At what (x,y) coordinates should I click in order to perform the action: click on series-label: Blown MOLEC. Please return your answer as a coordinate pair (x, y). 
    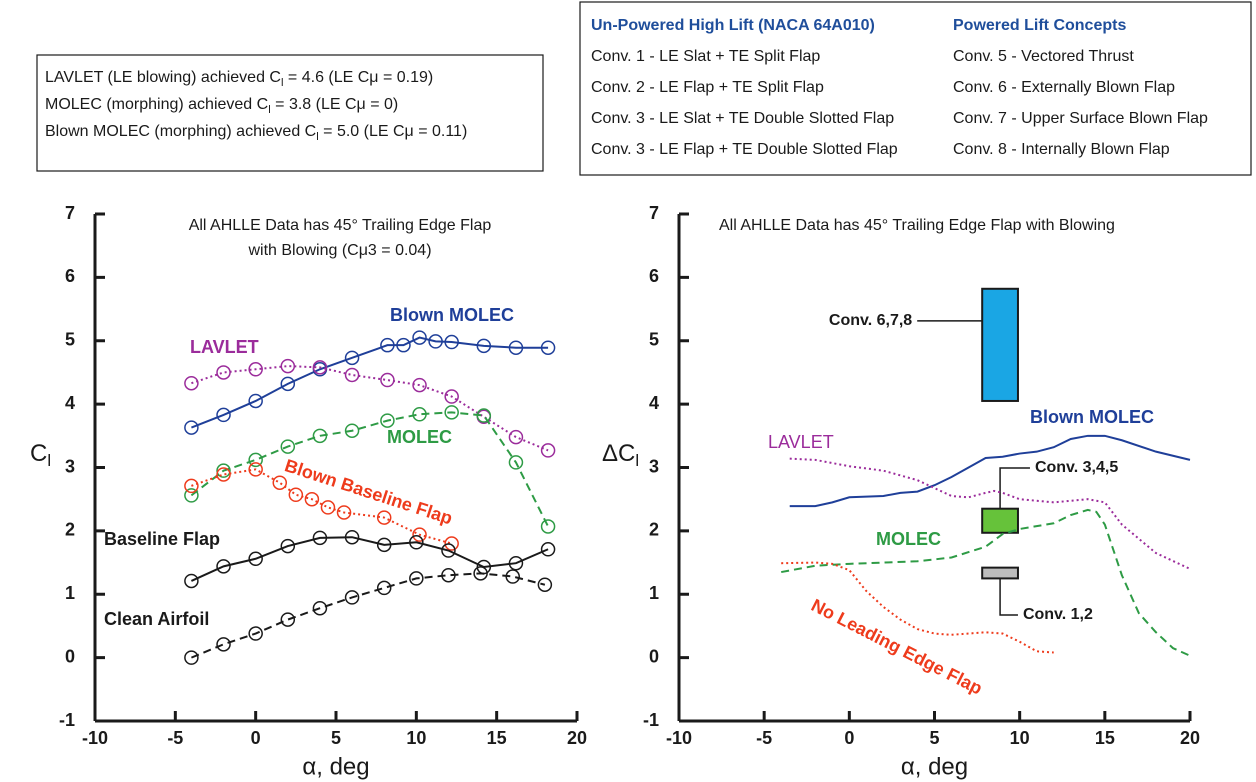
    Looking at the image, I should click on (452, 315).